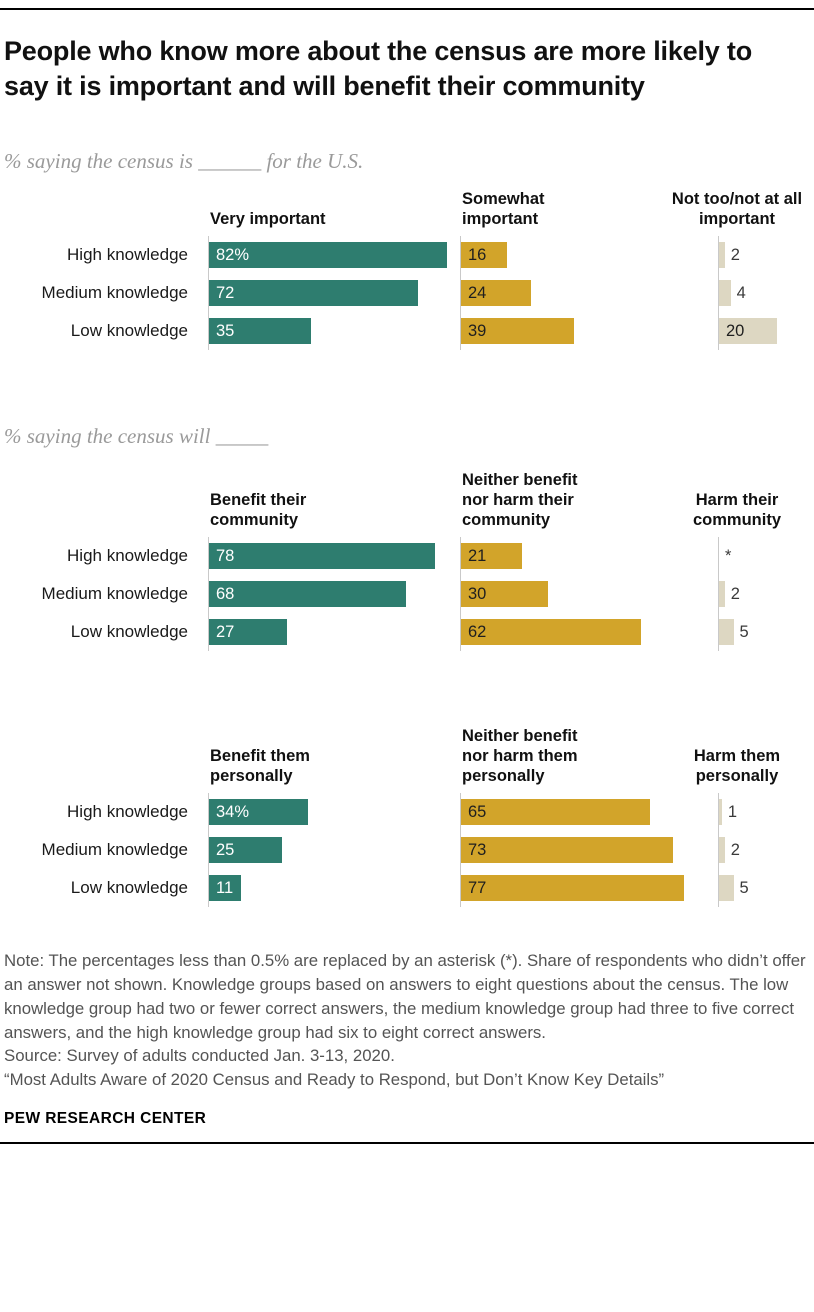  Describe the element at coordinates (225, 631) in the screenshot. I see `bar-value-label: 27` at that location.